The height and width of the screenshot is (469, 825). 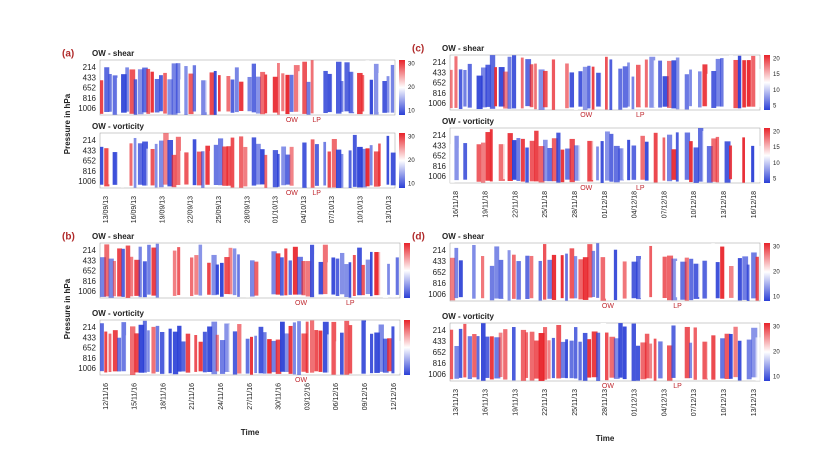 I want to click on y-tick-label: 214, so click(x=440, y=330).